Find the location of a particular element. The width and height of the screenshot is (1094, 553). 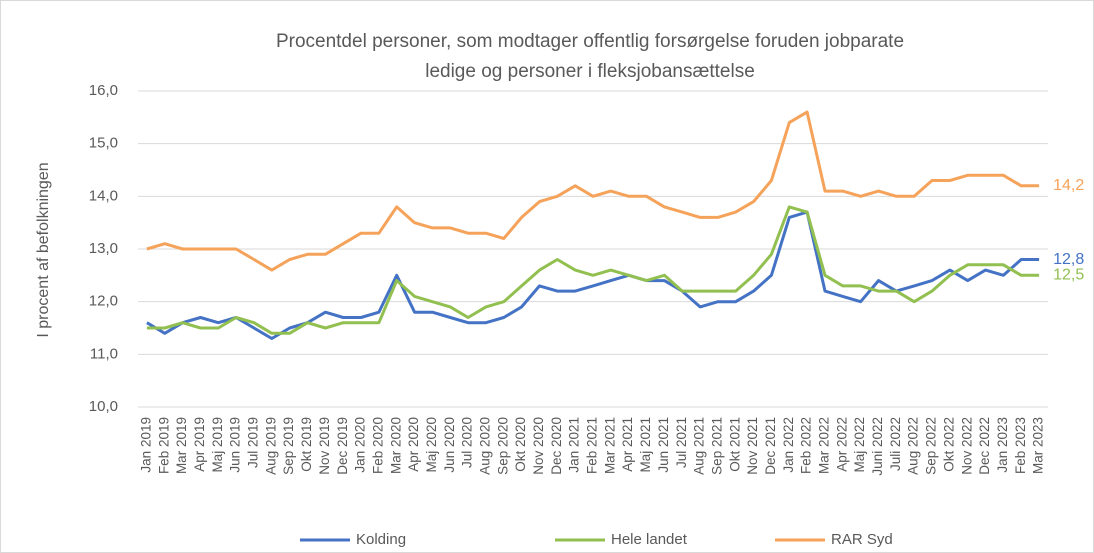

y-tick-label: 16,0 is located at coordinates (103, 90).